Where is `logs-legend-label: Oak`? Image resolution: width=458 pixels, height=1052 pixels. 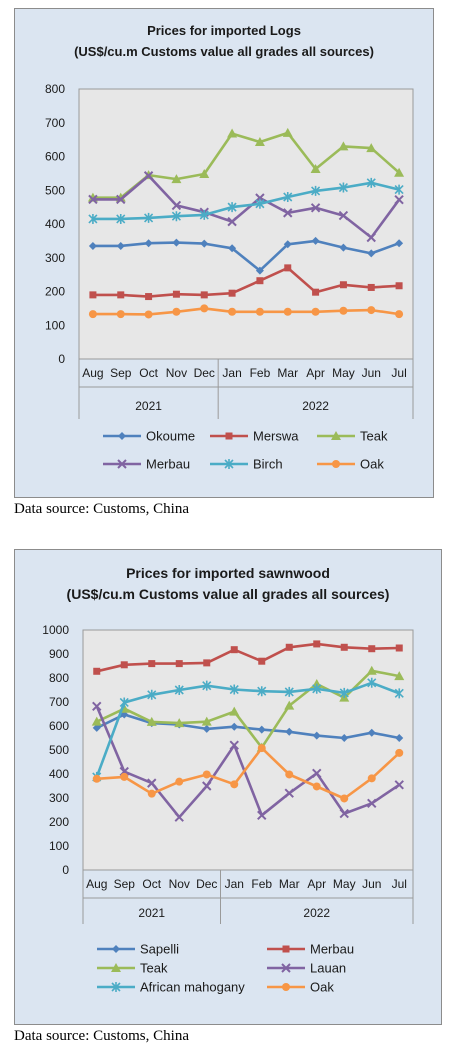 logs-legend-label: Oak is located at coordinates (372, 464).